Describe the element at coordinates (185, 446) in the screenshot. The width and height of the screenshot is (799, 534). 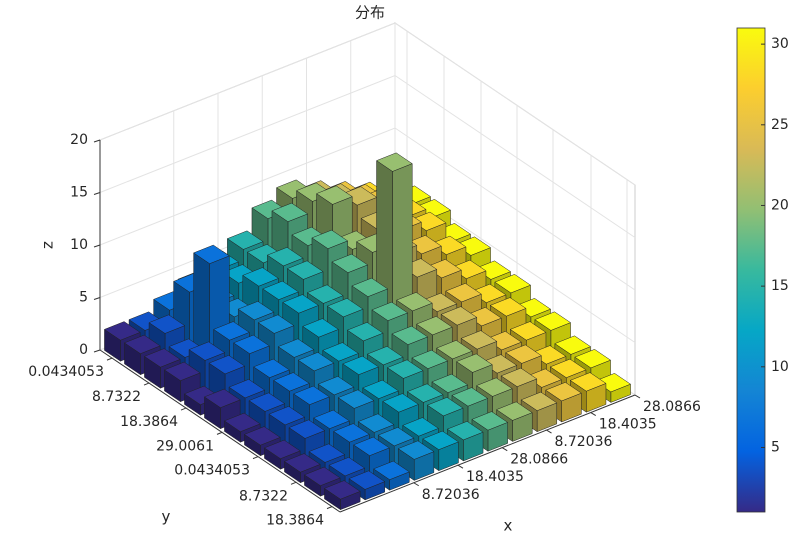
I see `y-tick-label: 29.0061` at that location.